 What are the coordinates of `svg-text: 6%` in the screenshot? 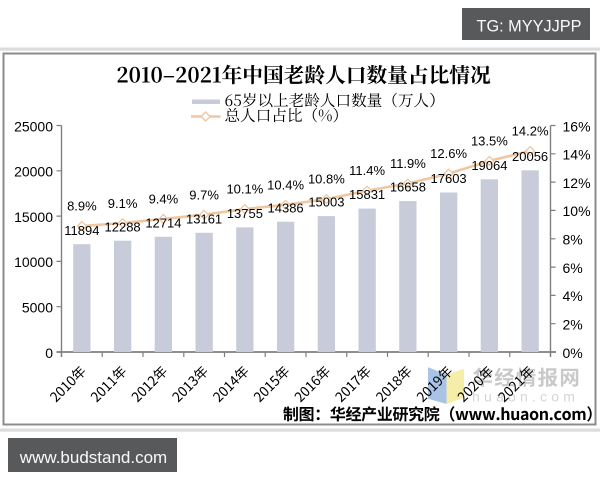 It's located at (573, 268).